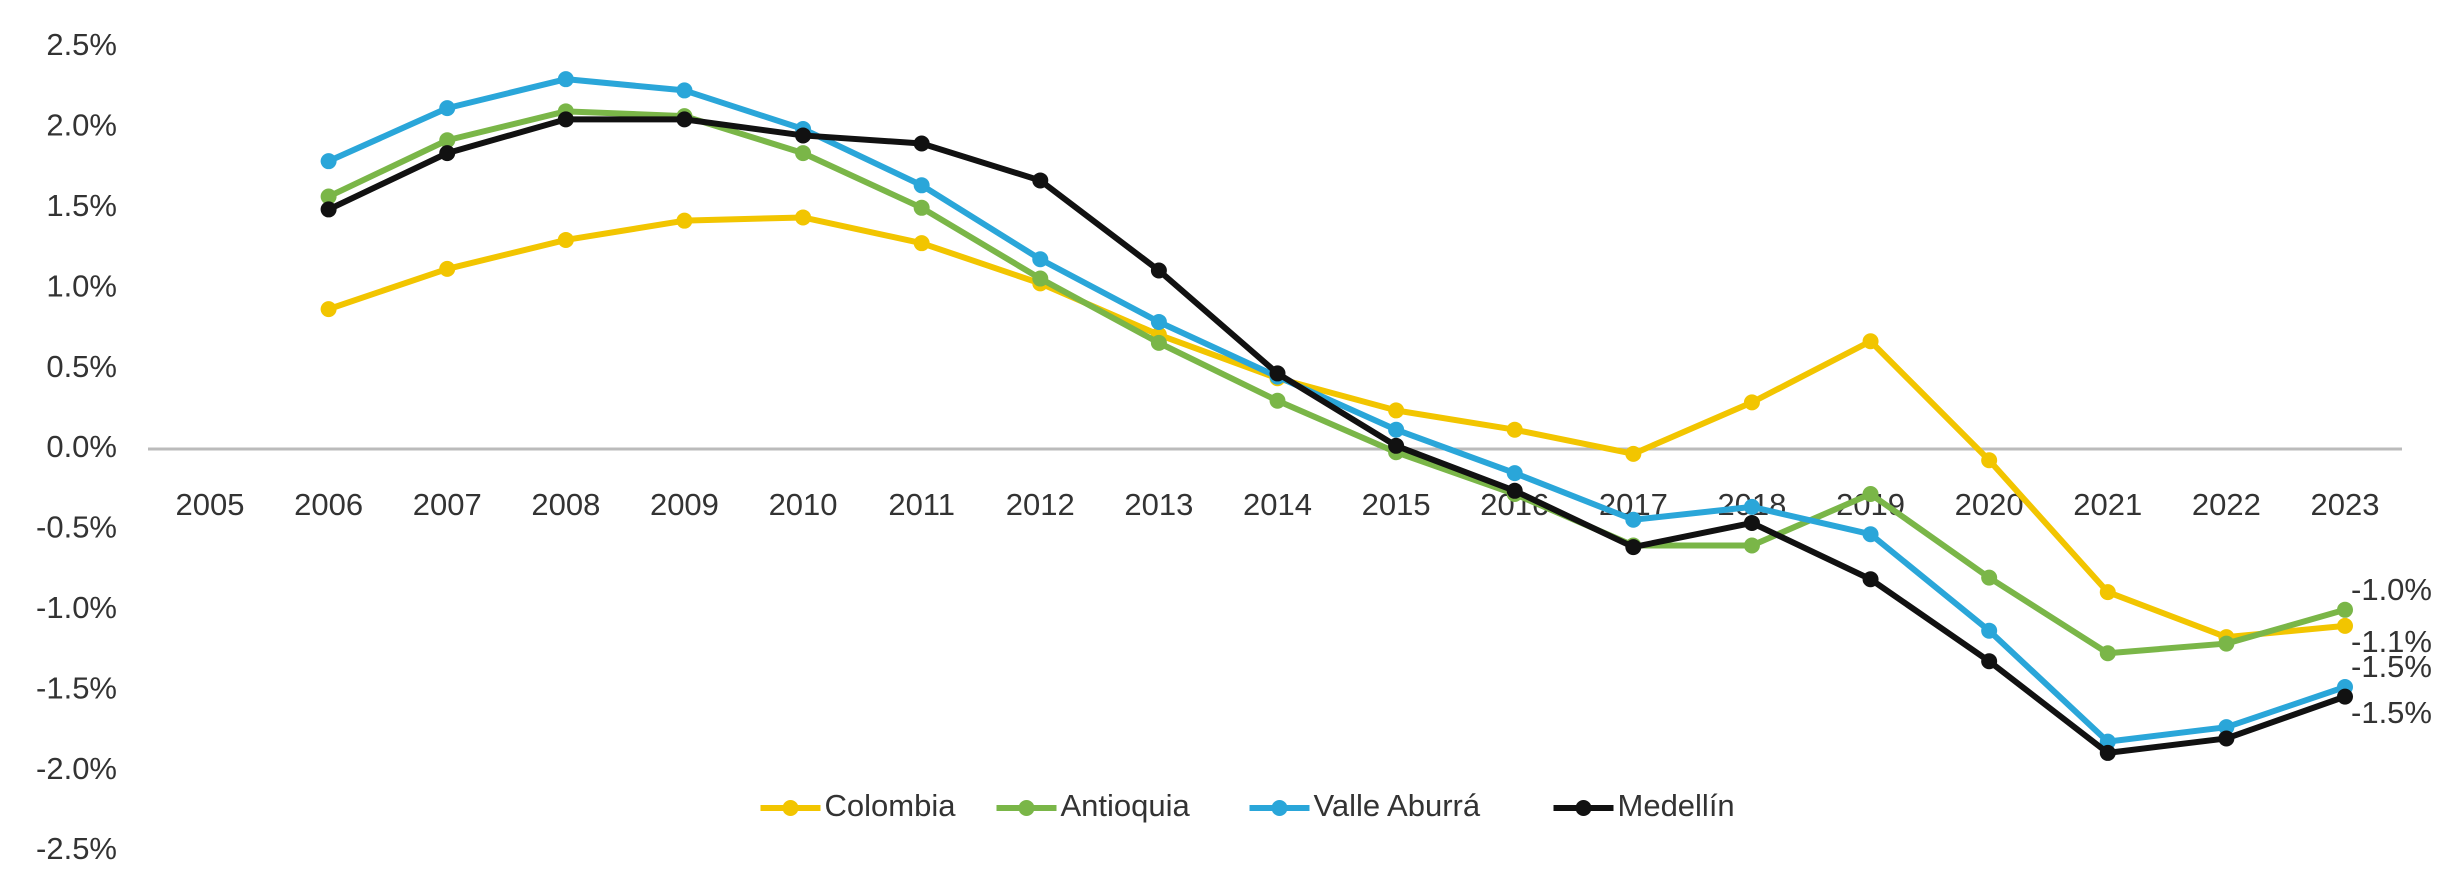 Image resolution: width=2438 pixels, height=874 pixels. What do you see at coordinates (1277, 504) in the screenshot?
I see `x-tick-label: 2014` at bounding box center [1277, 504].